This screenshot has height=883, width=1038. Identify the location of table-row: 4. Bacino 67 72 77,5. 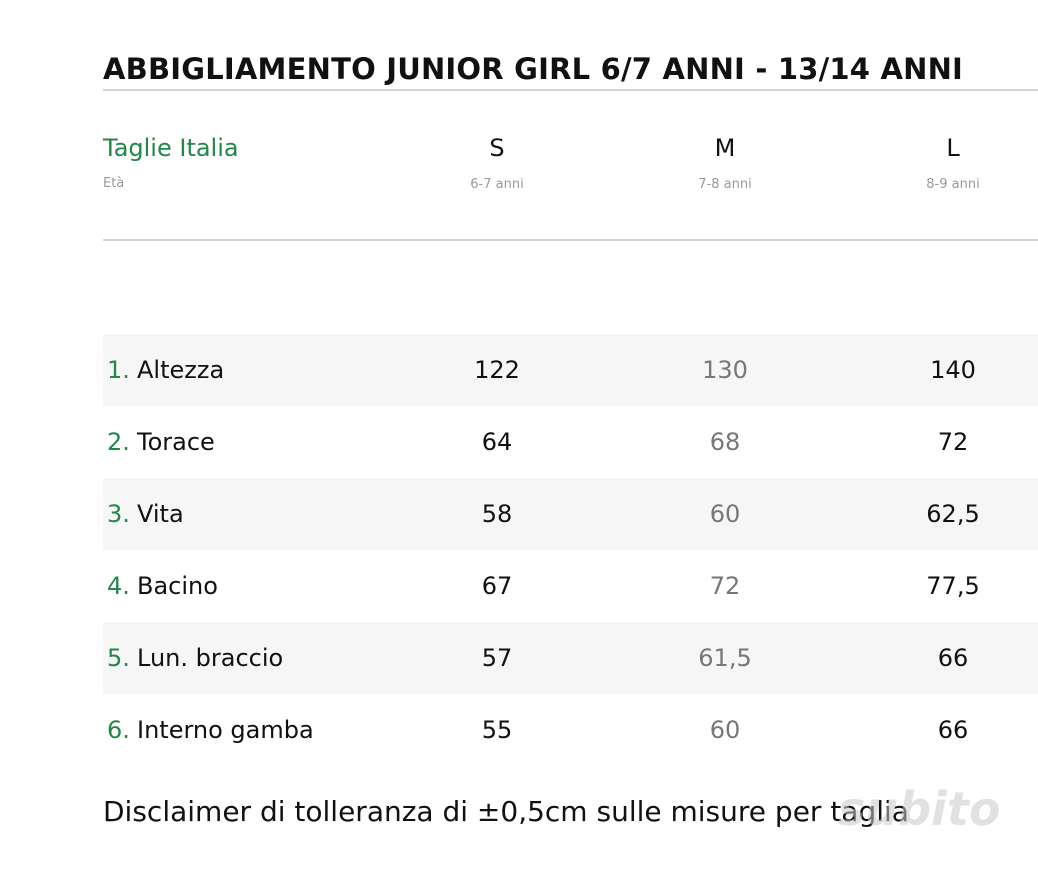
(570, 586).